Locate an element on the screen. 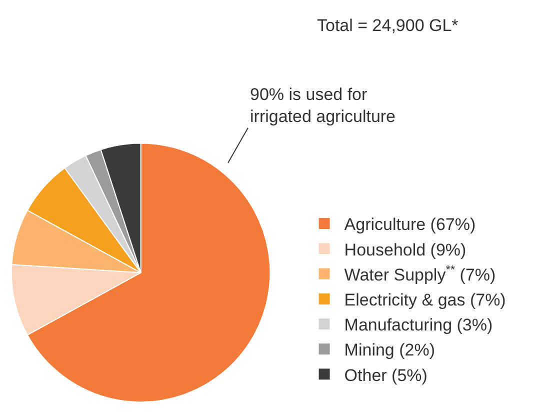 This screenshot has height=412, width=560. text: 90% is used for irrigated agriculture is located at coordinates (323, 105).